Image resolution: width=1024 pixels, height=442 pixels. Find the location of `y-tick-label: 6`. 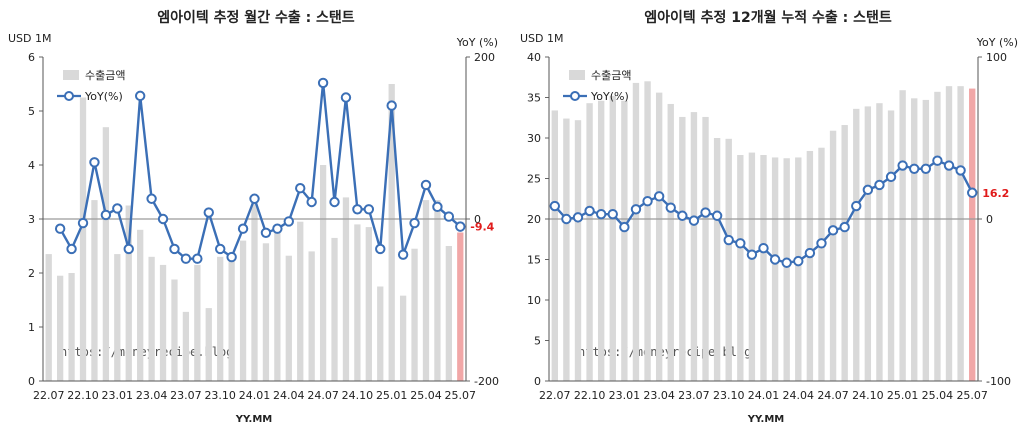

y-tick-label: 6 is located at coordinates (31, 57).